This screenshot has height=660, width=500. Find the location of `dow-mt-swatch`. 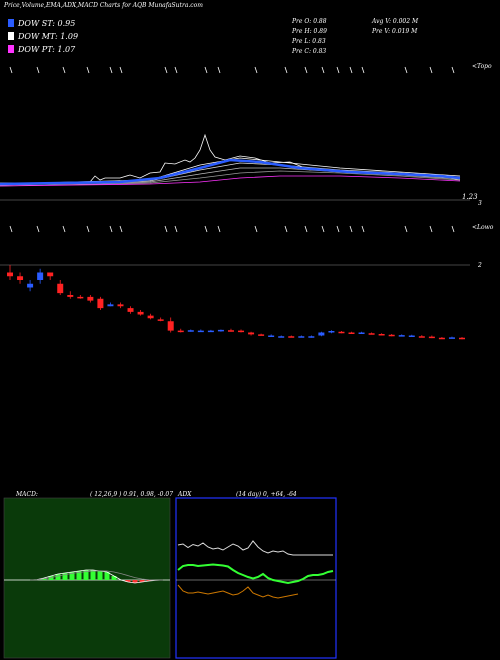

dow-mt-swatch is located at coordinates (11, 36).